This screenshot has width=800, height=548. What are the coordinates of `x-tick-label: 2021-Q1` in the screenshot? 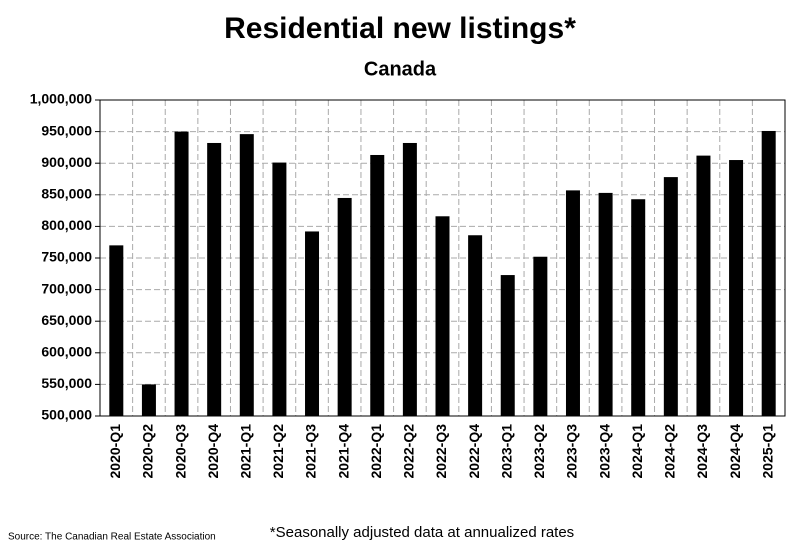 It's located at (245, 451).